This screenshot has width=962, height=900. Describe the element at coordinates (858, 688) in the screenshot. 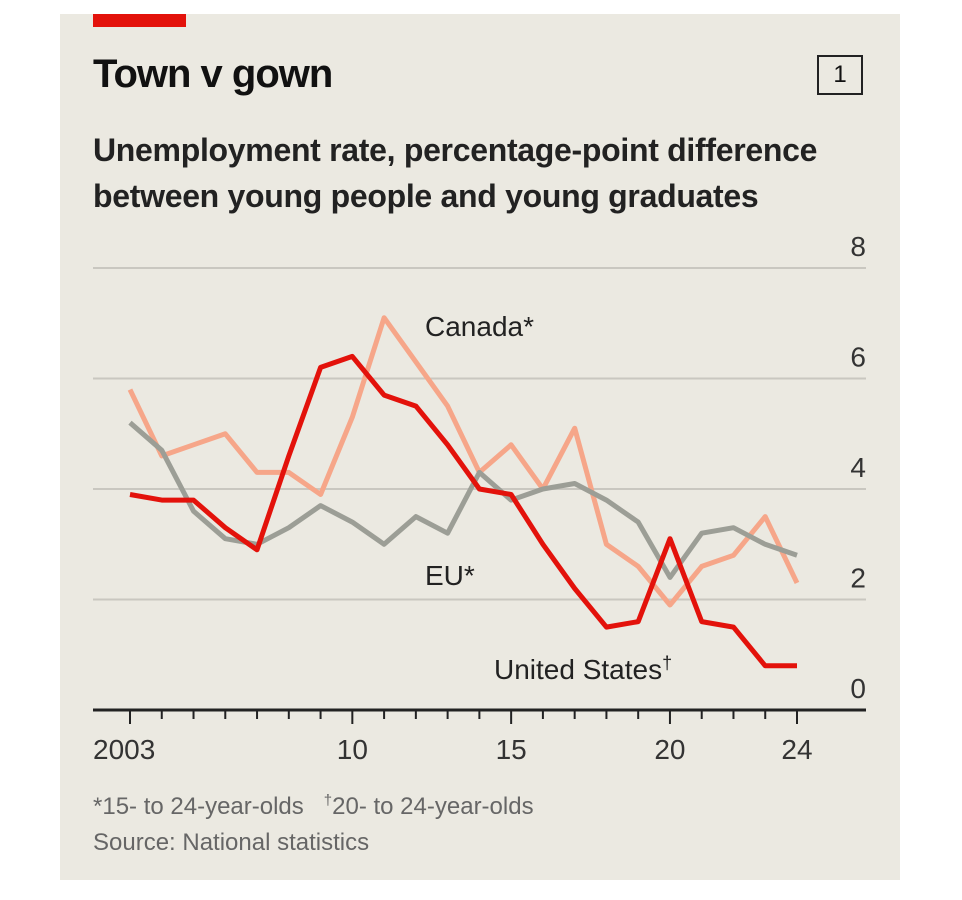

I see `y-tick-label-0: 0` at that location.